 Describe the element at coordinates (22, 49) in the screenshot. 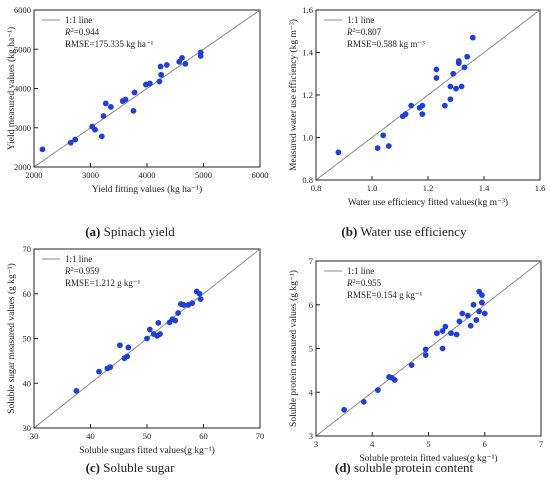

I see `y-tick-label: 5000` at that location.